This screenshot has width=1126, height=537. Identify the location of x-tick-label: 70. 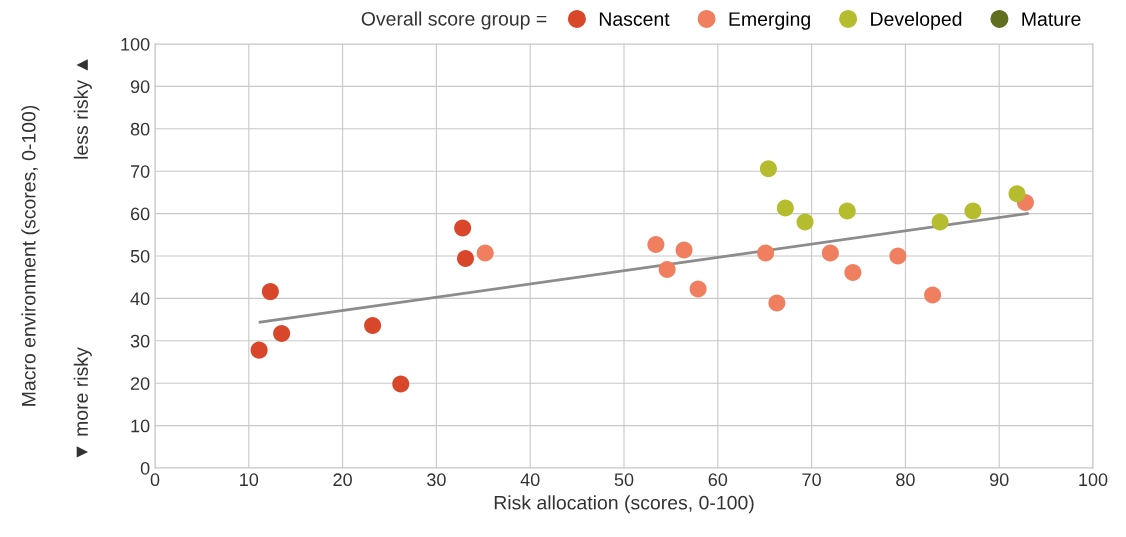
(811, 480).